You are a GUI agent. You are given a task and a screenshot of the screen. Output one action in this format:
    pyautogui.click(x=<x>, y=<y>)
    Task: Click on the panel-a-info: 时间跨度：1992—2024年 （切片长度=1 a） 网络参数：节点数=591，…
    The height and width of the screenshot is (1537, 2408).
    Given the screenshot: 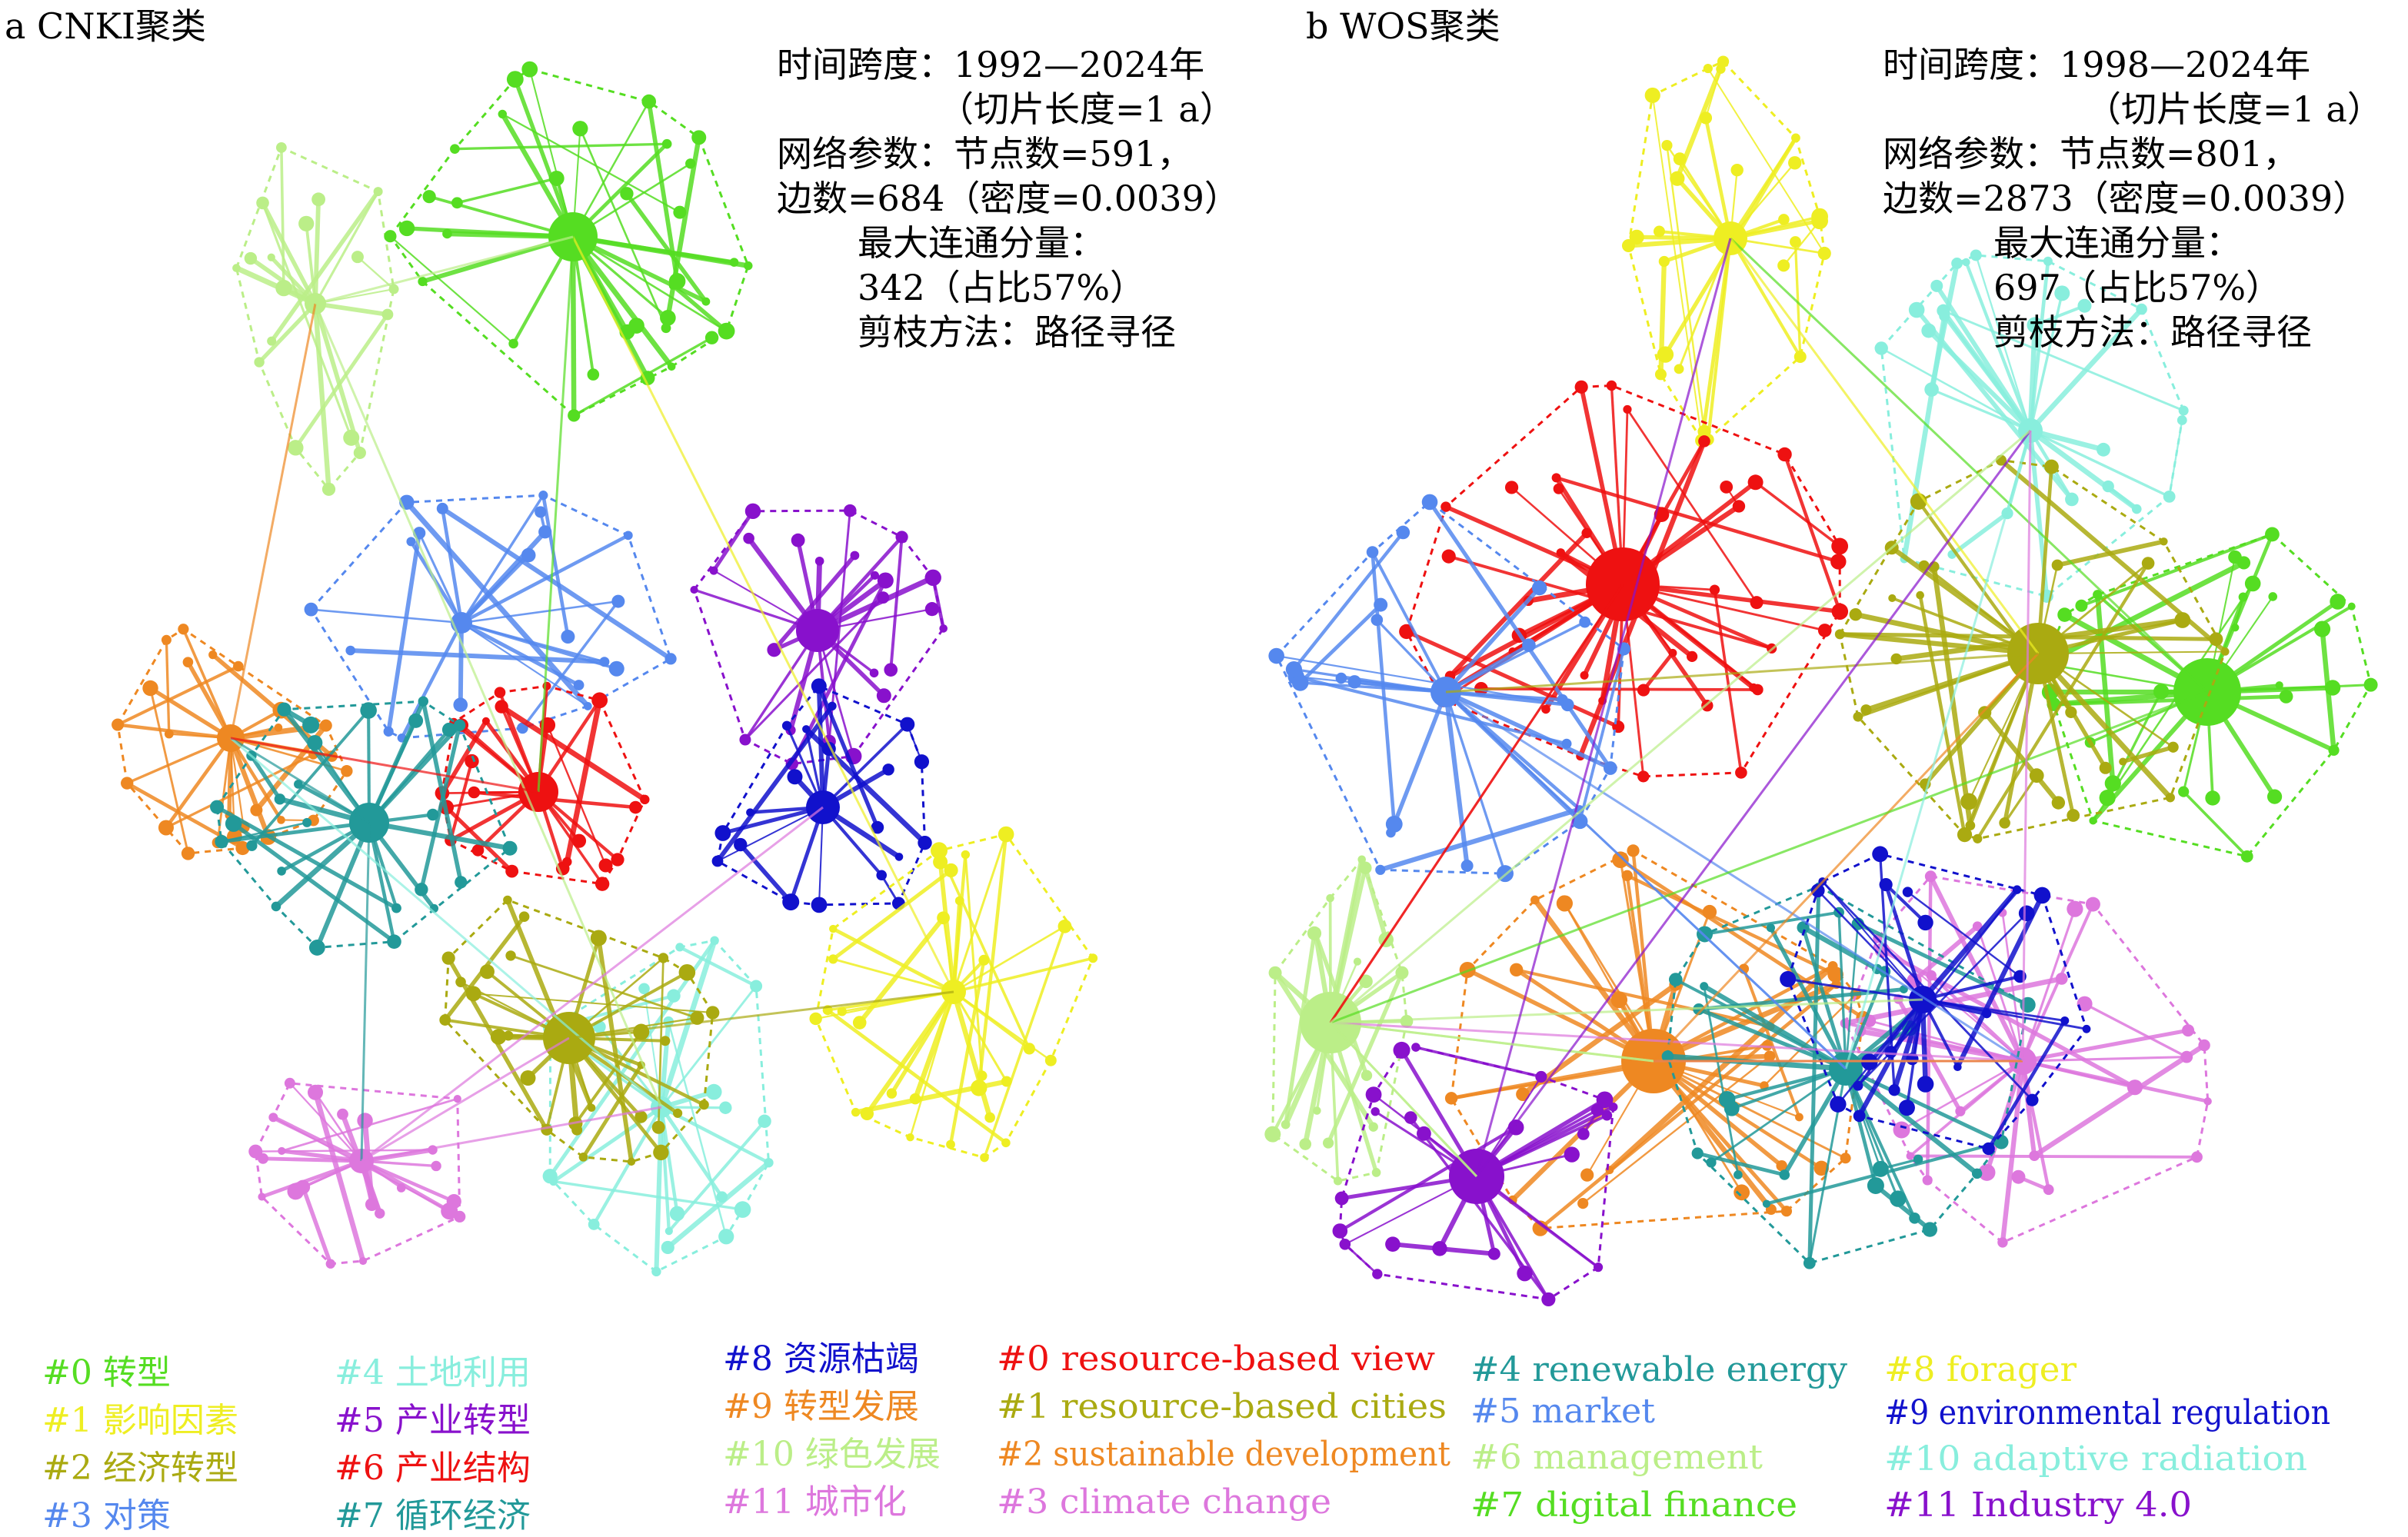 What is the action you would take?
    pyautogui.click(x=1008, y=198)
    